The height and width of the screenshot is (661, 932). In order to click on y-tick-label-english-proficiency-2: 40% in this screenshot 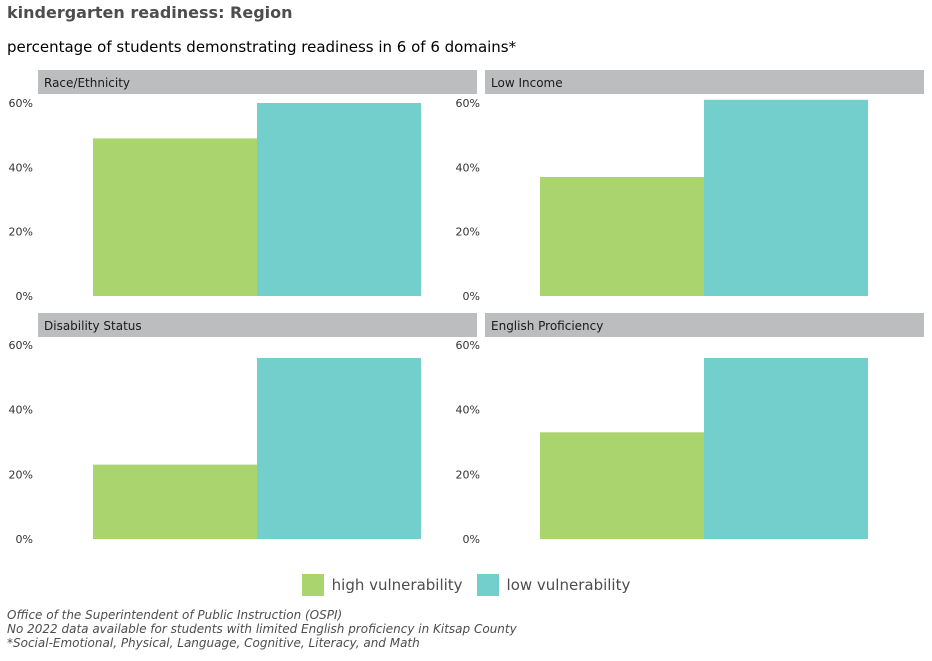, I will do `click(468, 410)`.